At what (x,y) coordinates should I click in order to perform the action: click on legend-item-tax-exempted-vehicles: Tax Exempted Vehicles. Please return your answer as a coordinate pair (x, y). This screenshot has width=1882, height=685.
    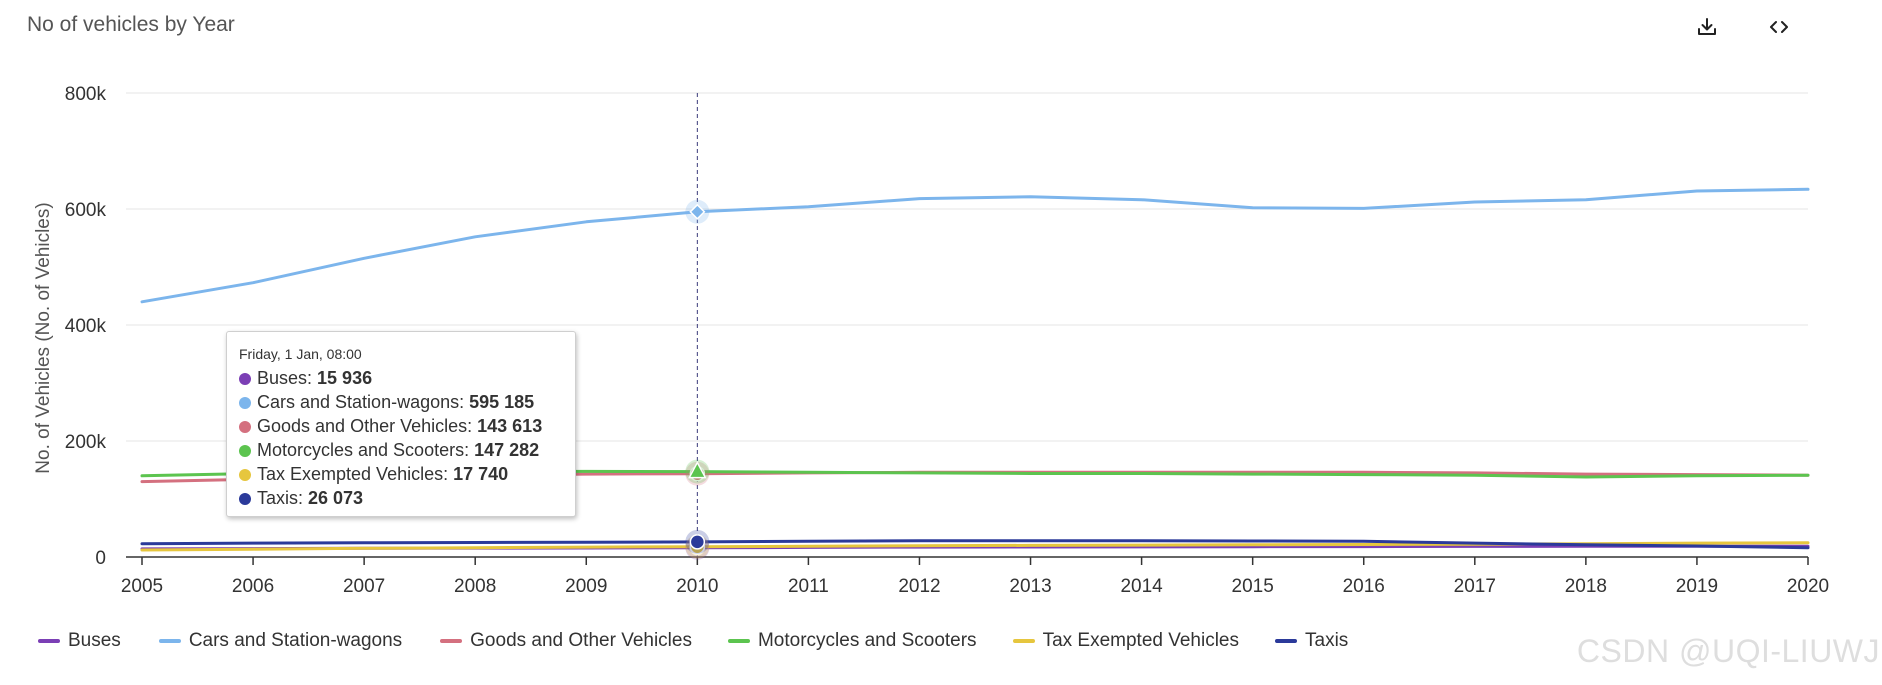
    Looking at the image, I should click on (1126, 641).